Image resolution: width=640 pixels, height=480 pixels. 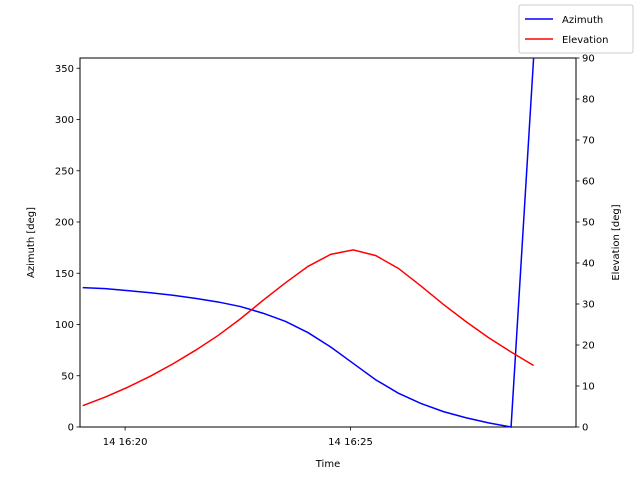 What do you see at coordinates (582, 20) in the screenshot?
I see `legend-label-azimuth: Azimuth` at bounding box center [582, 20].